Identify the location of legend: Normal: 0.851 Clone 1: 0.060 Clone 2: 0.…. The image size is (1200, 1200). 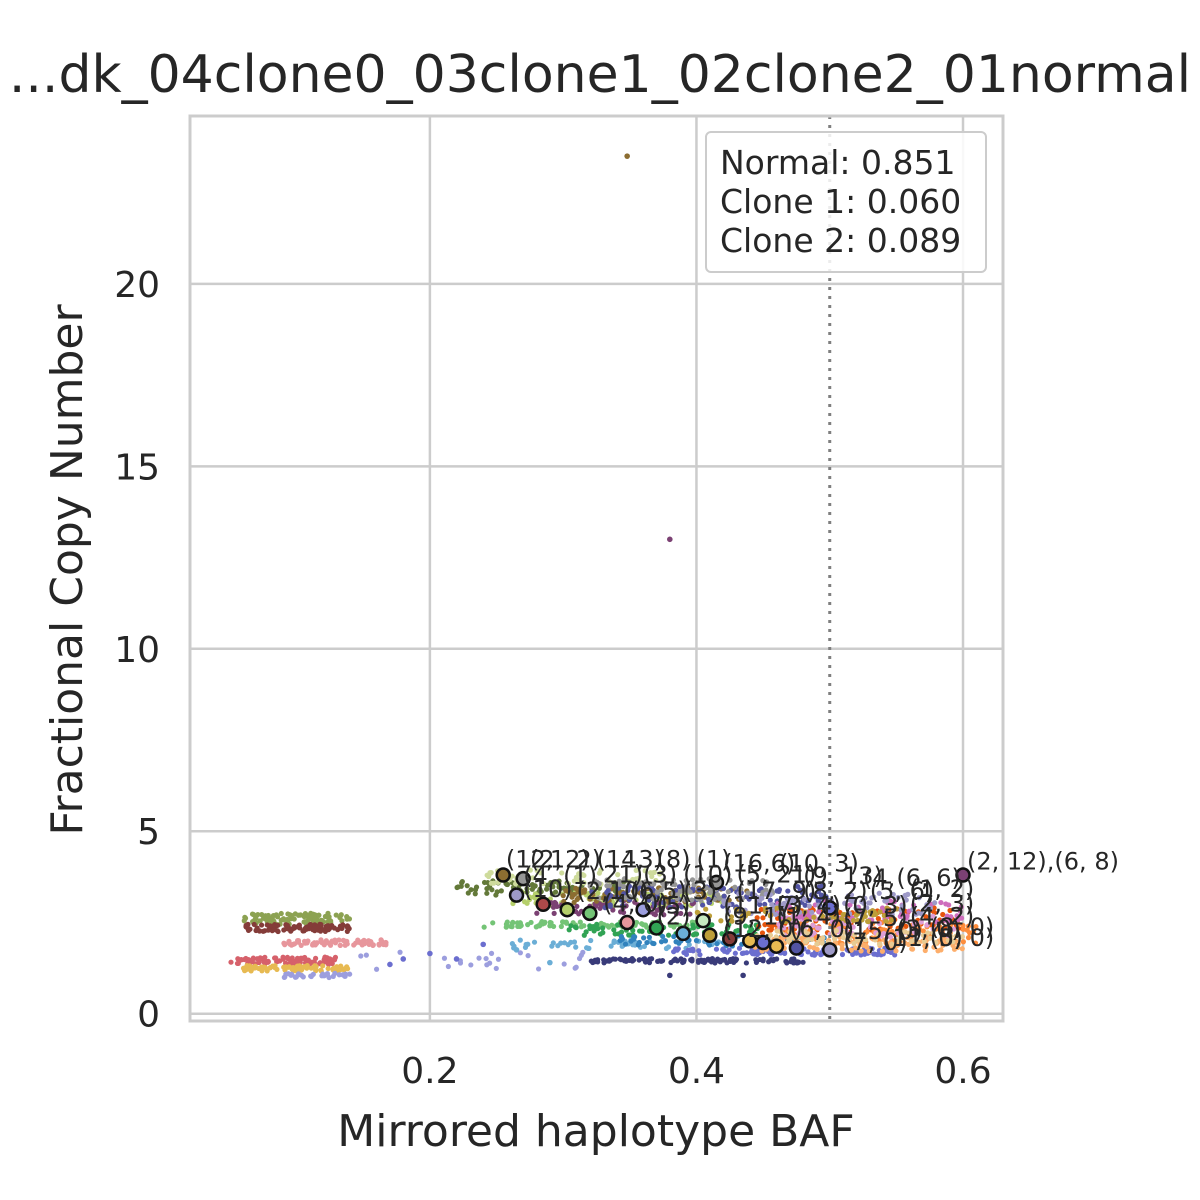
(846, 202).